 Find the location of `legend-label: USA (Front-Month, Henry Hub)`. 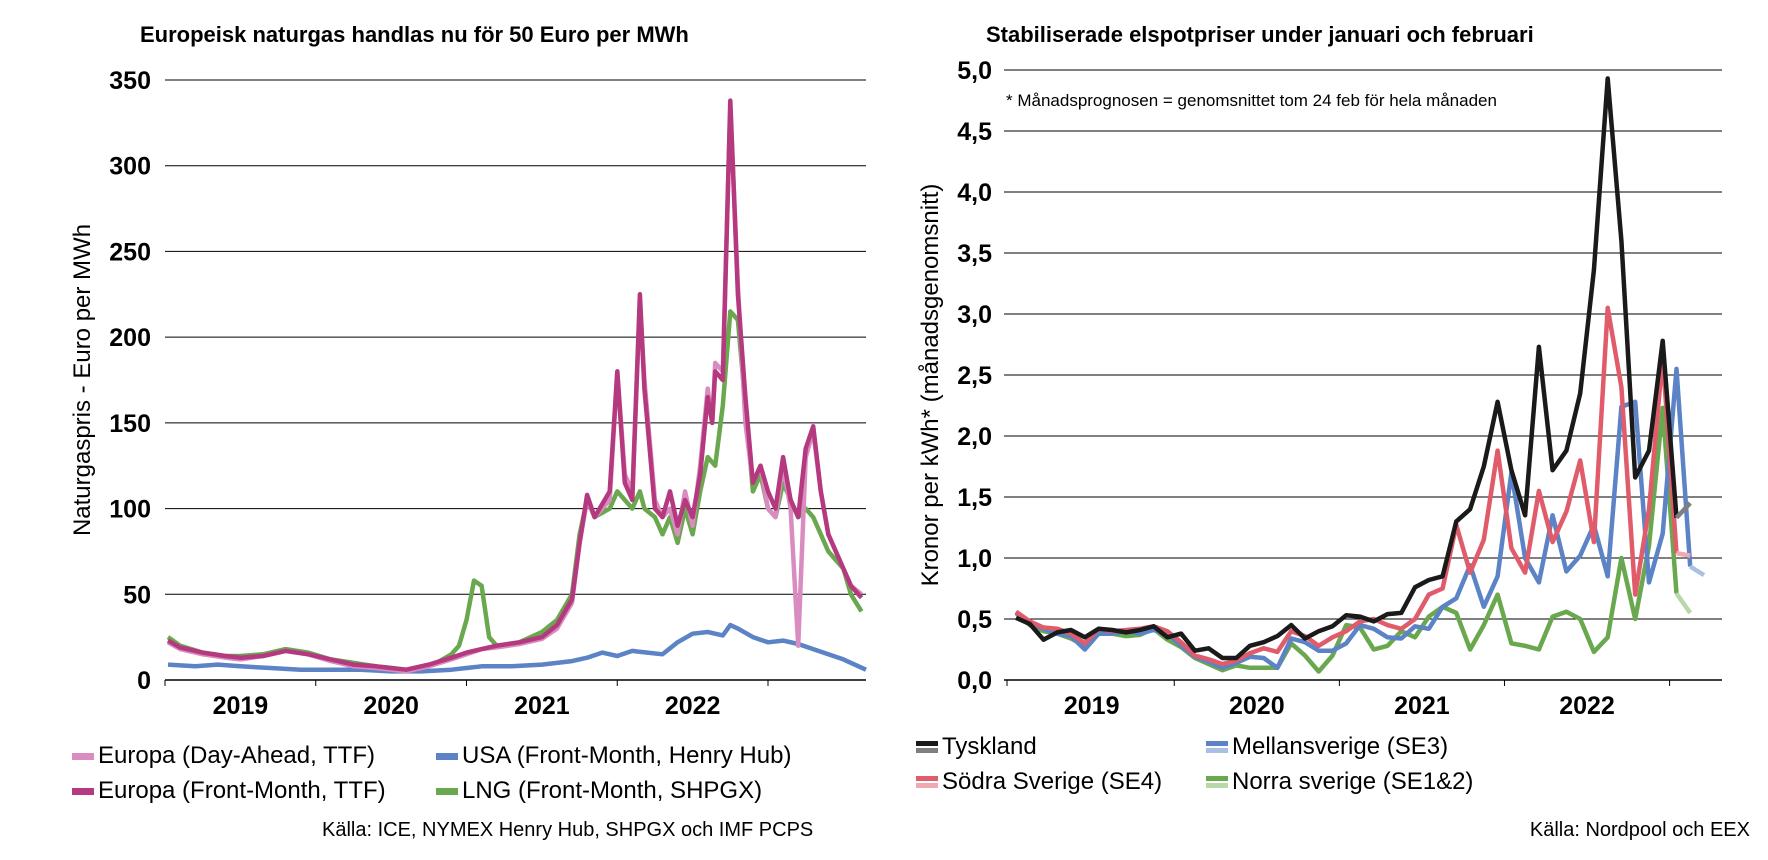

legend-label: USA (Front-Month, Henry Hub) is located at coordinates (627, 755).